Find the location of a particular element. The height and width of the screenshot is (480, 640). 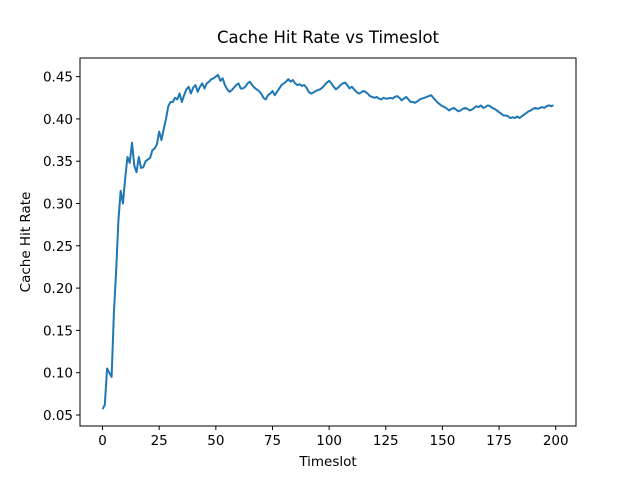

chart-title: Cache Hit Rate vs Timeslot is located at coordinates (328, 37).